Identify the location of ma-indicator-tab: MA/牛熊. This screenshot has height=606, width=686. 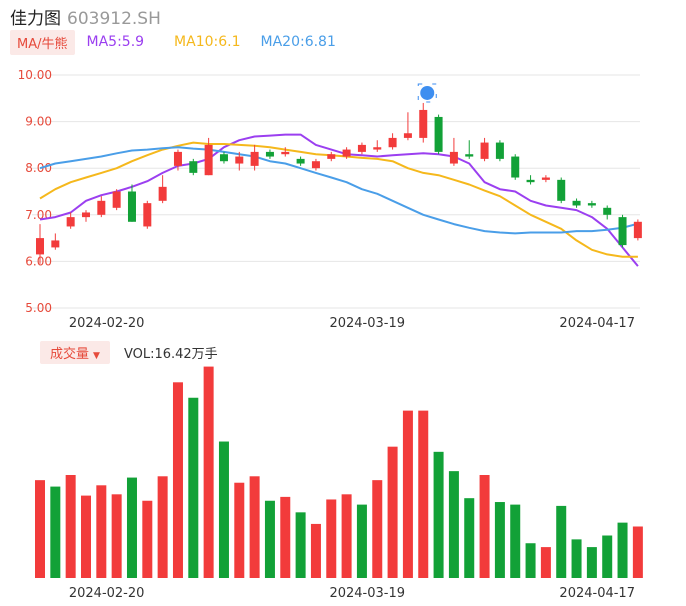
(42, 42).